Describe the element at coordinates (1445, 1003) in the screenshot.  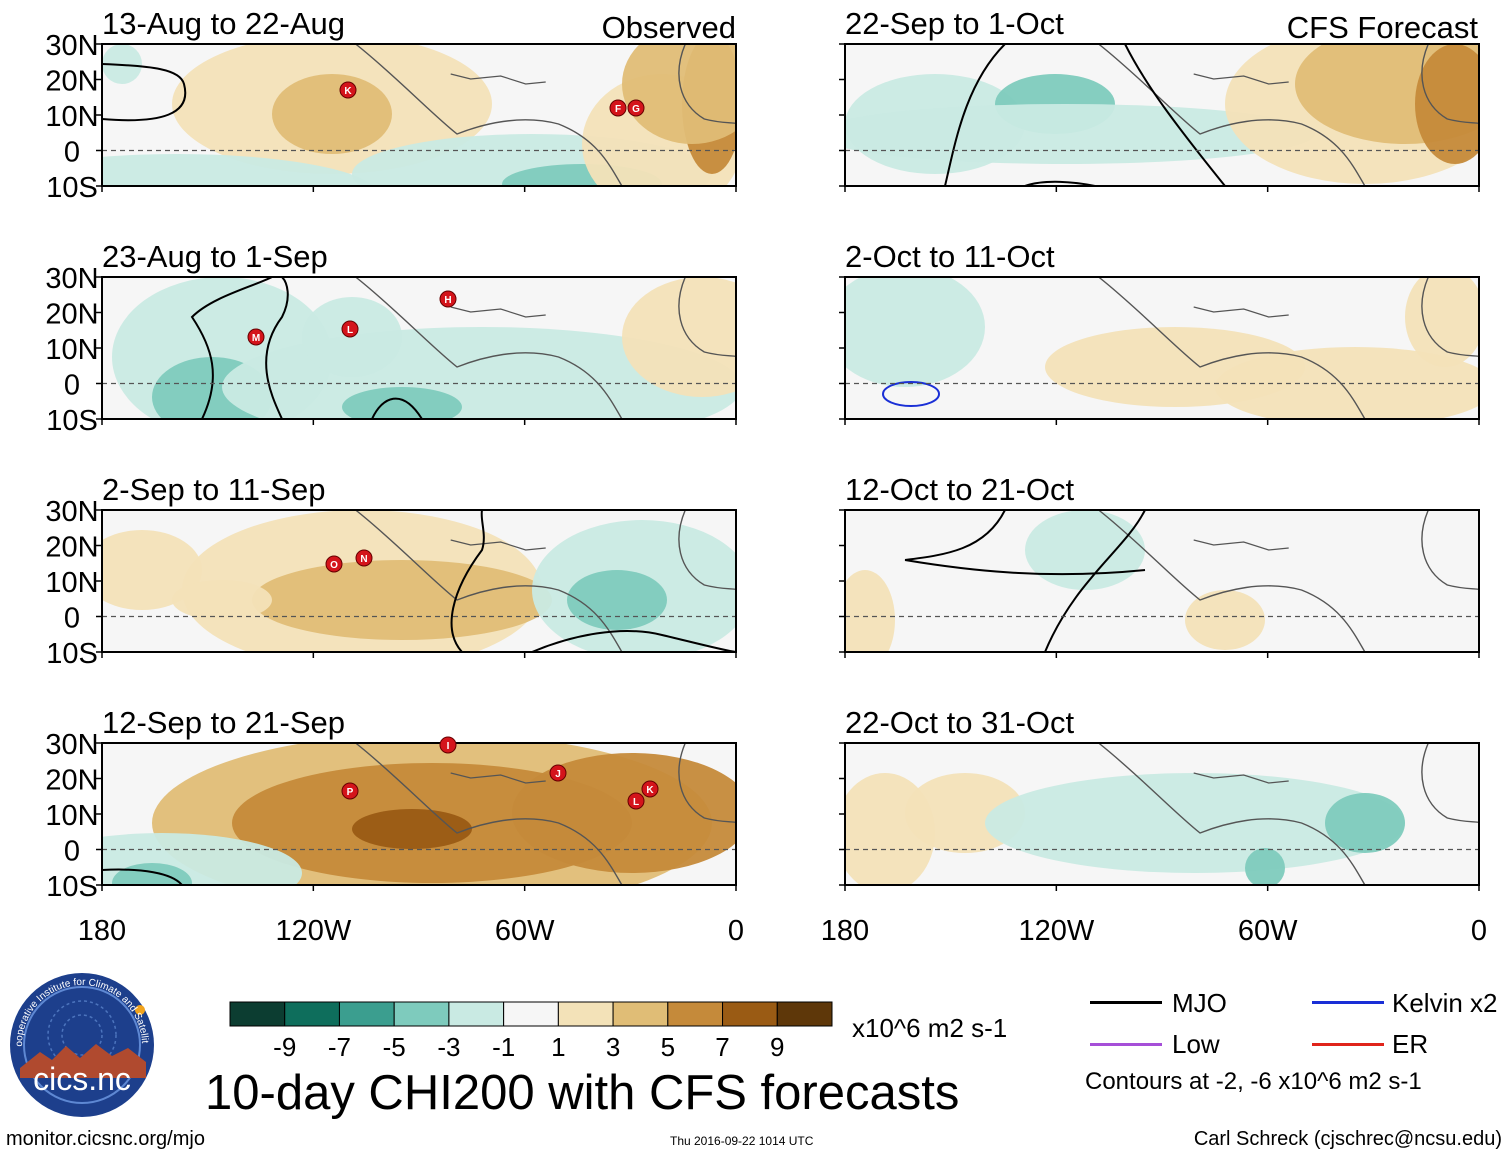
I see `legend-kelvin-label: Kelvin x2` at that location.